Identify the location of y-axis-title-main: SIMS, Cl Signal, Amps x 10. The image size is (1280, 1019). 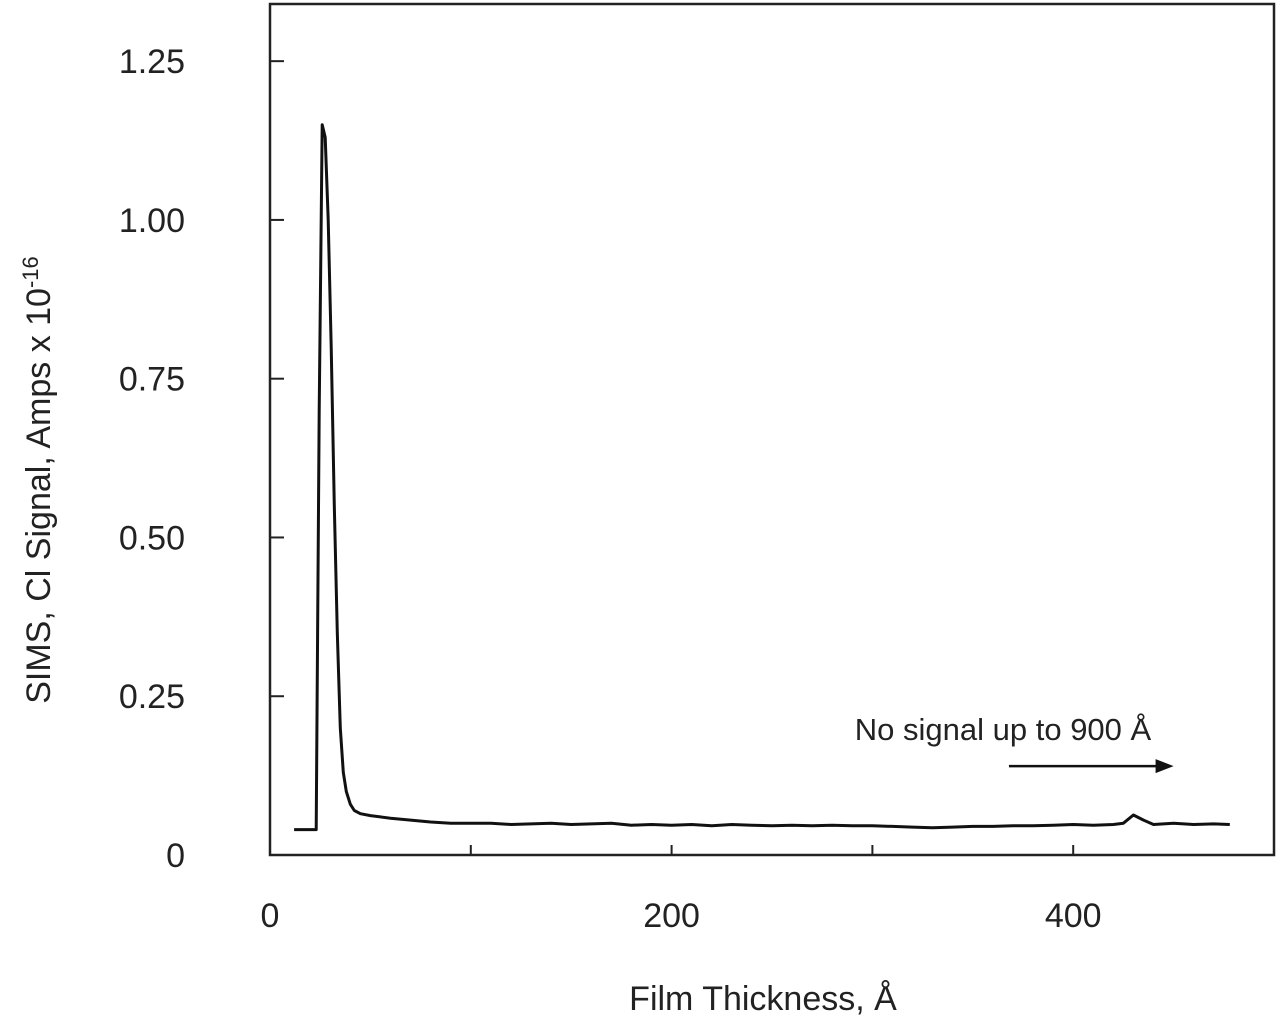
(39, 496).